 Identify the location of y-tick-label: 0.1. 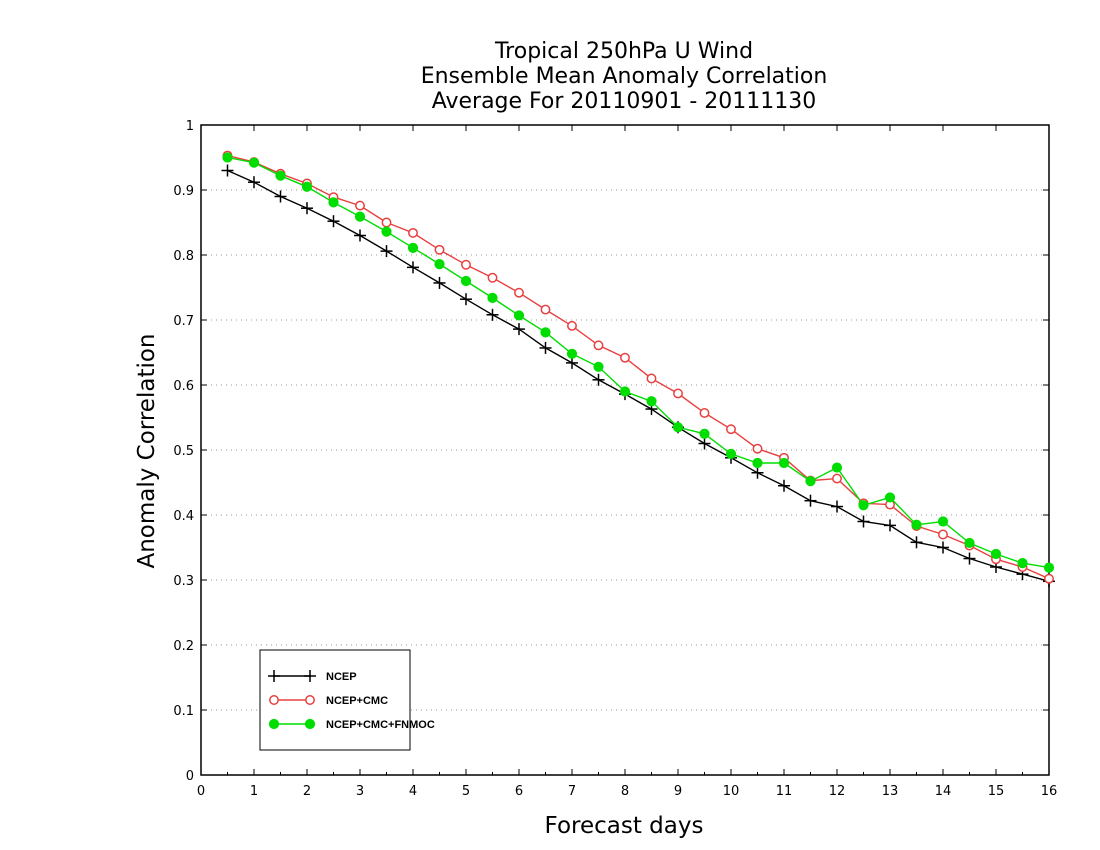
(183, 711).